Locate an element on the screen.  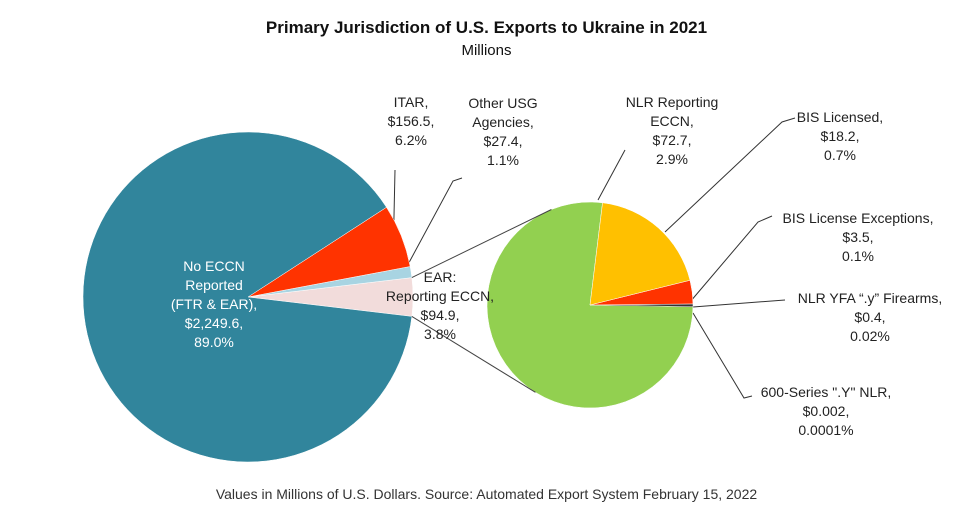
slice-label: ITAR, $156.5, 6.2% is located at coordinates (411, 121).